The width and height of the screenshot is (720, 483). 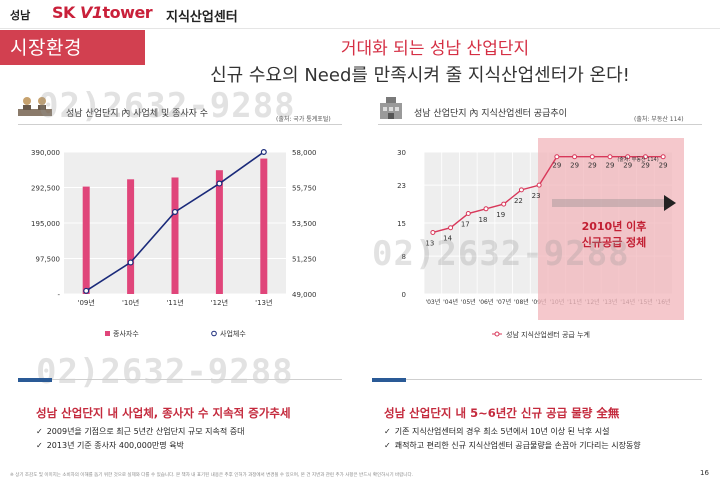 What do you see at coordinates (219, 302) in the screenshot?
I see `x-axis-tick: '12년` at bounding box center [219, 302].